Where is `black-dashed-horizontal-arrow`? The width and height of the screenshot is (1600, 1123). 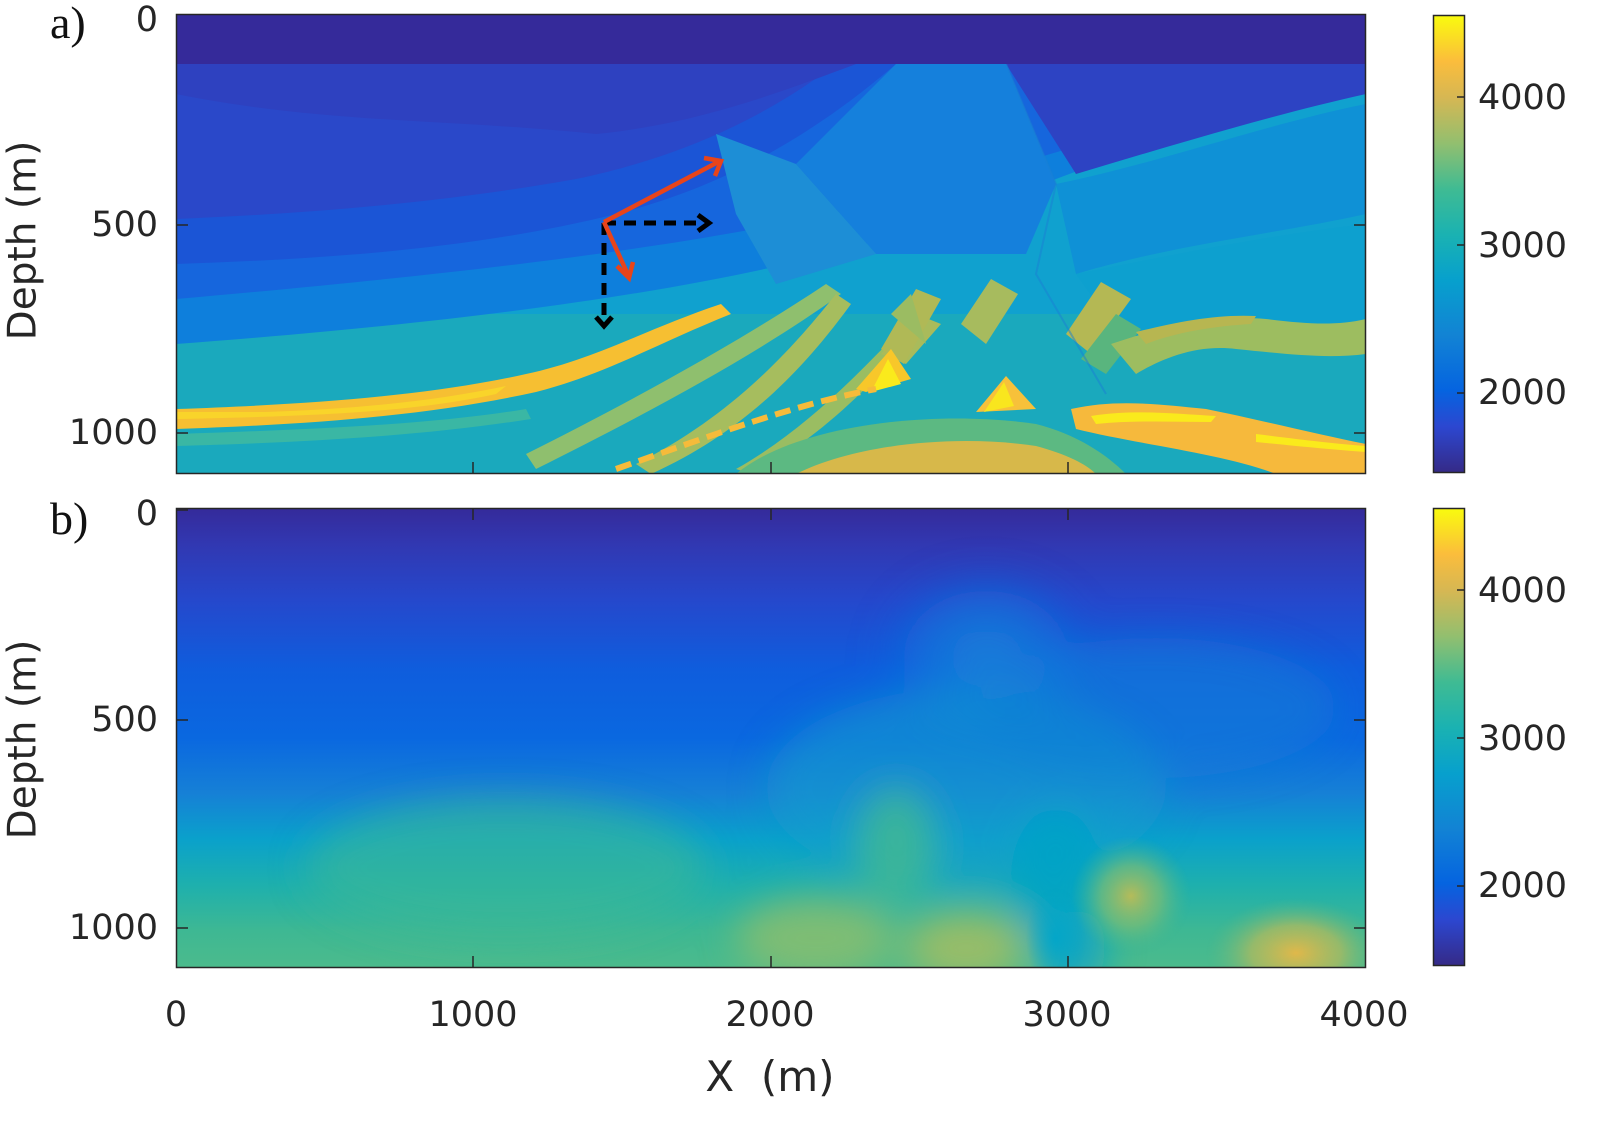 black-dashed-horizontal-arrow is located at coordinates (659, 223).